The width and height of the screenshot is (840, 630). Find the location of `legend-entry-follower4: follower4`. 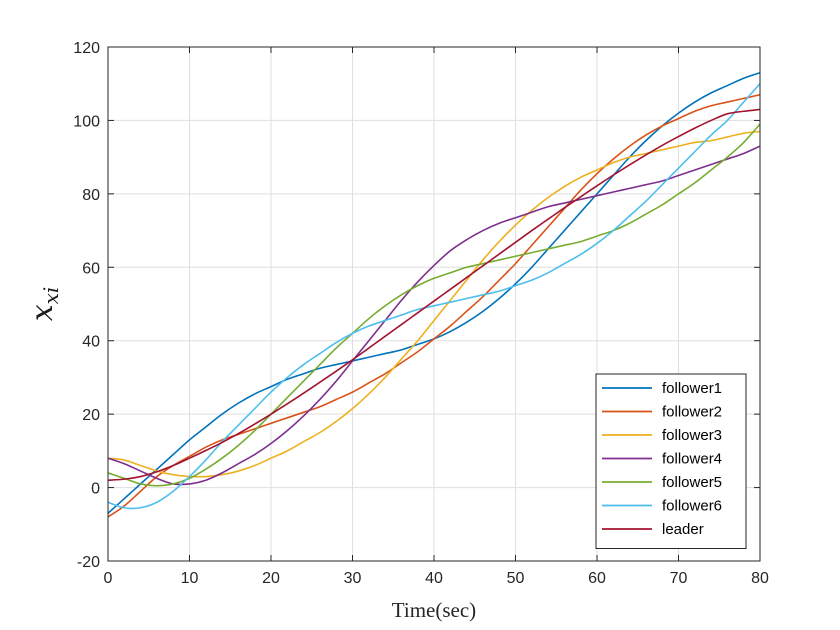

legend-entry-follower4: follower4 is located at coordinates (662, 459).